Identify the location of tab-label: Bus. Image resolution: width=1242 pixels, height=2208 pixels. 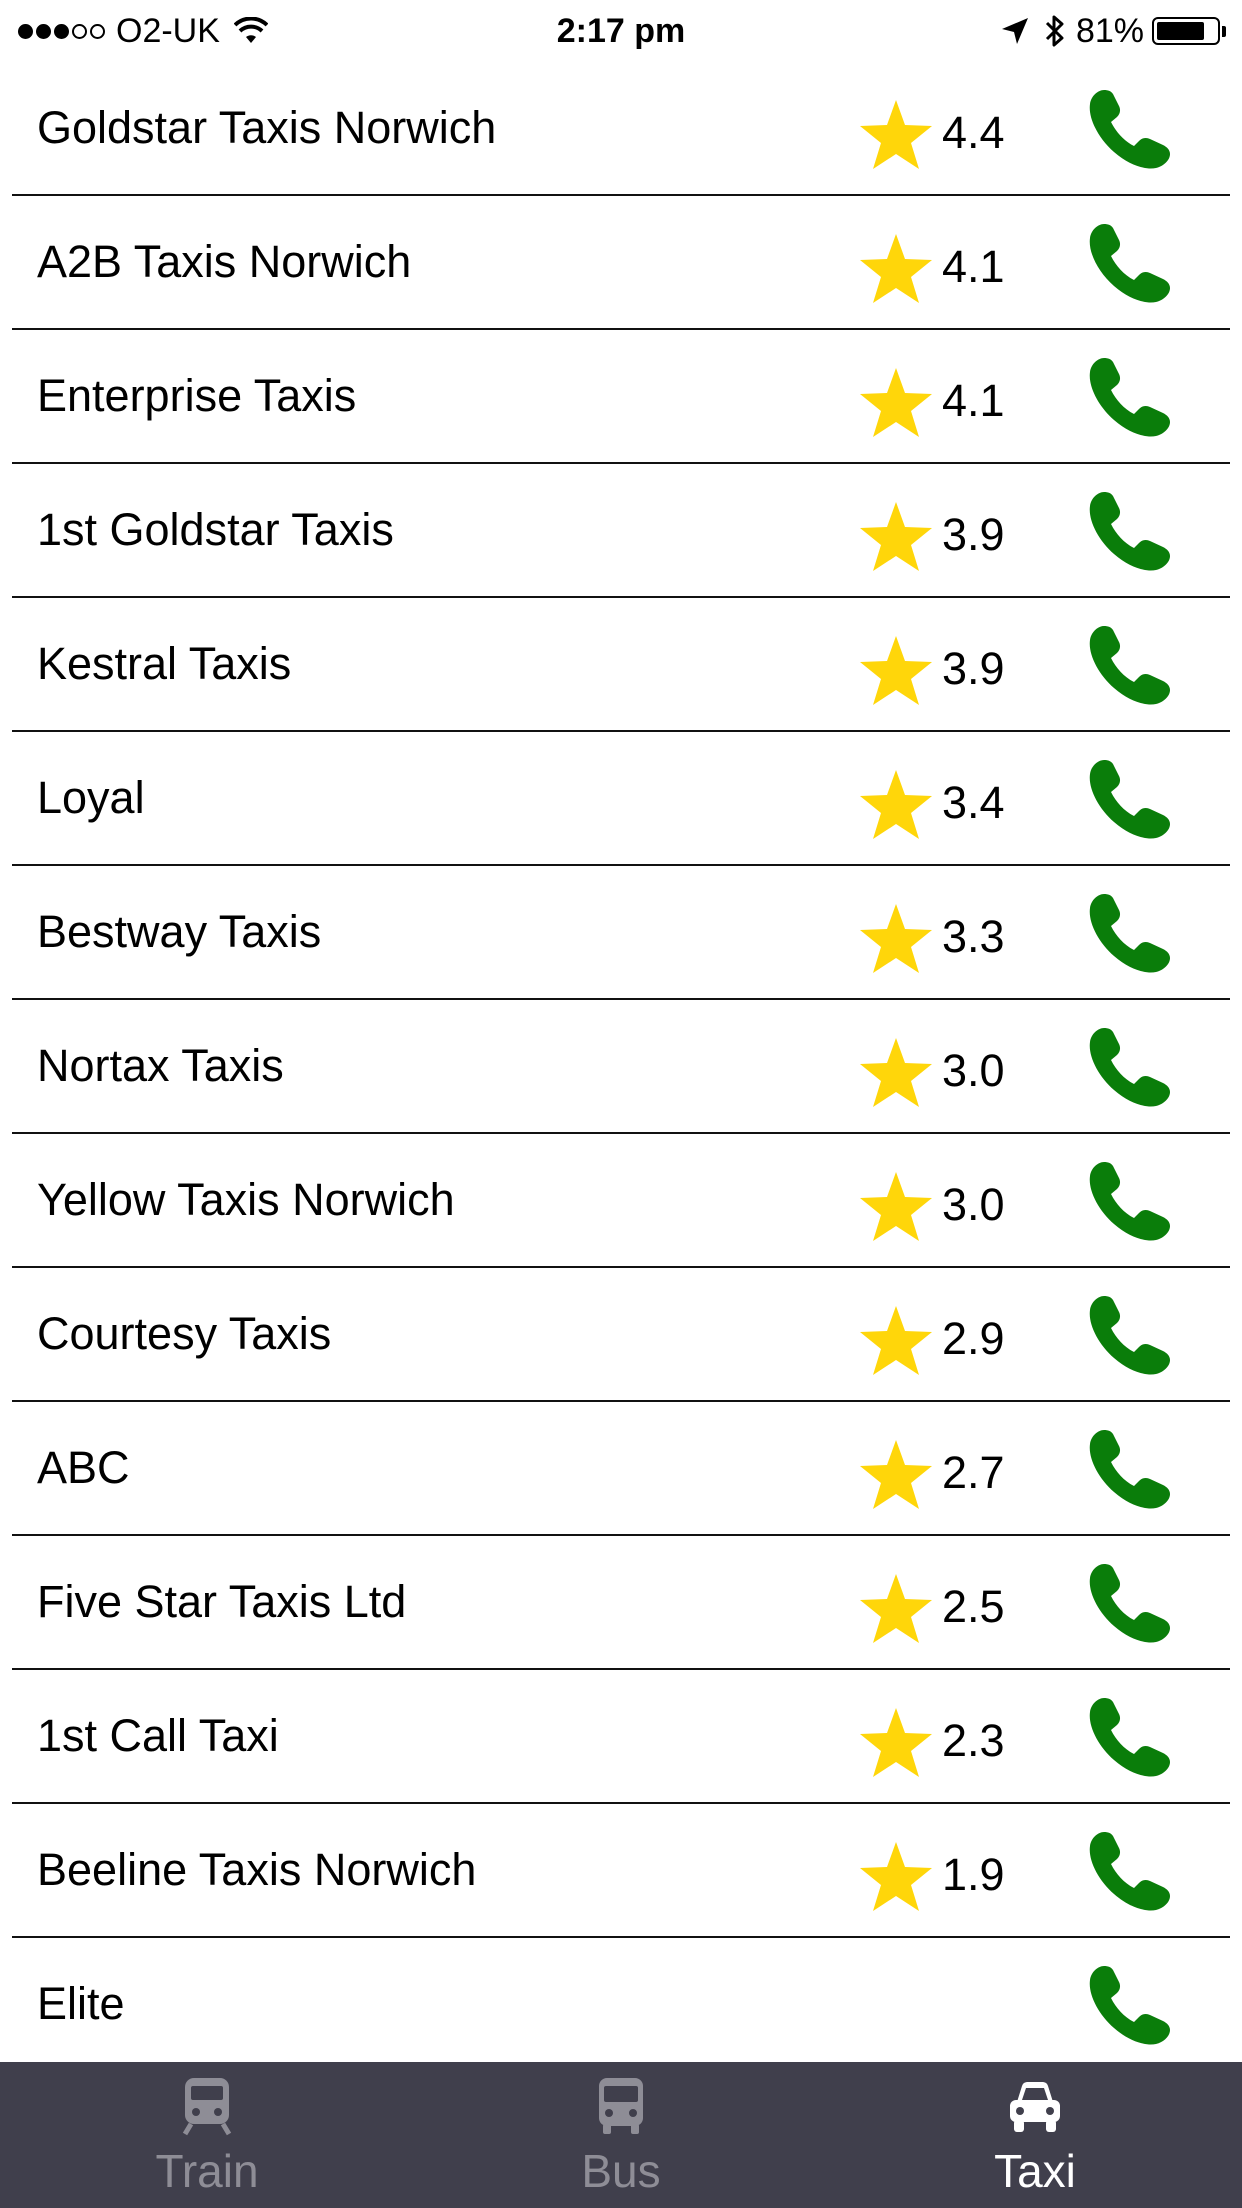
(621, 2171).